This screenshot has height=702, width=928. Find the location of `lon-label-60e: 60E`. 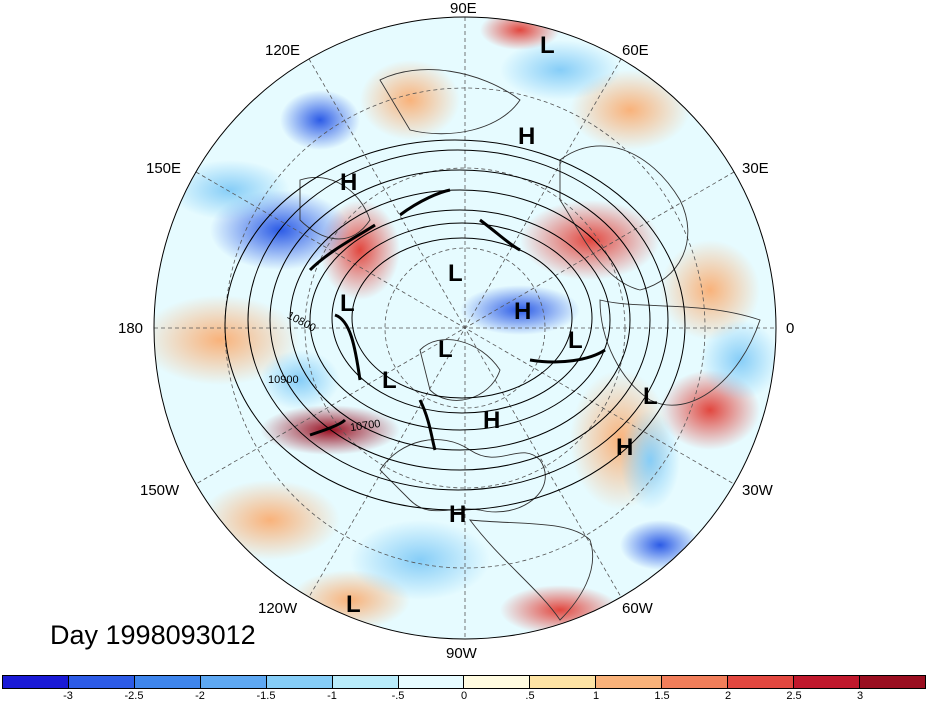

lon-label-60e: 60E is located at coordinates (635, 50).